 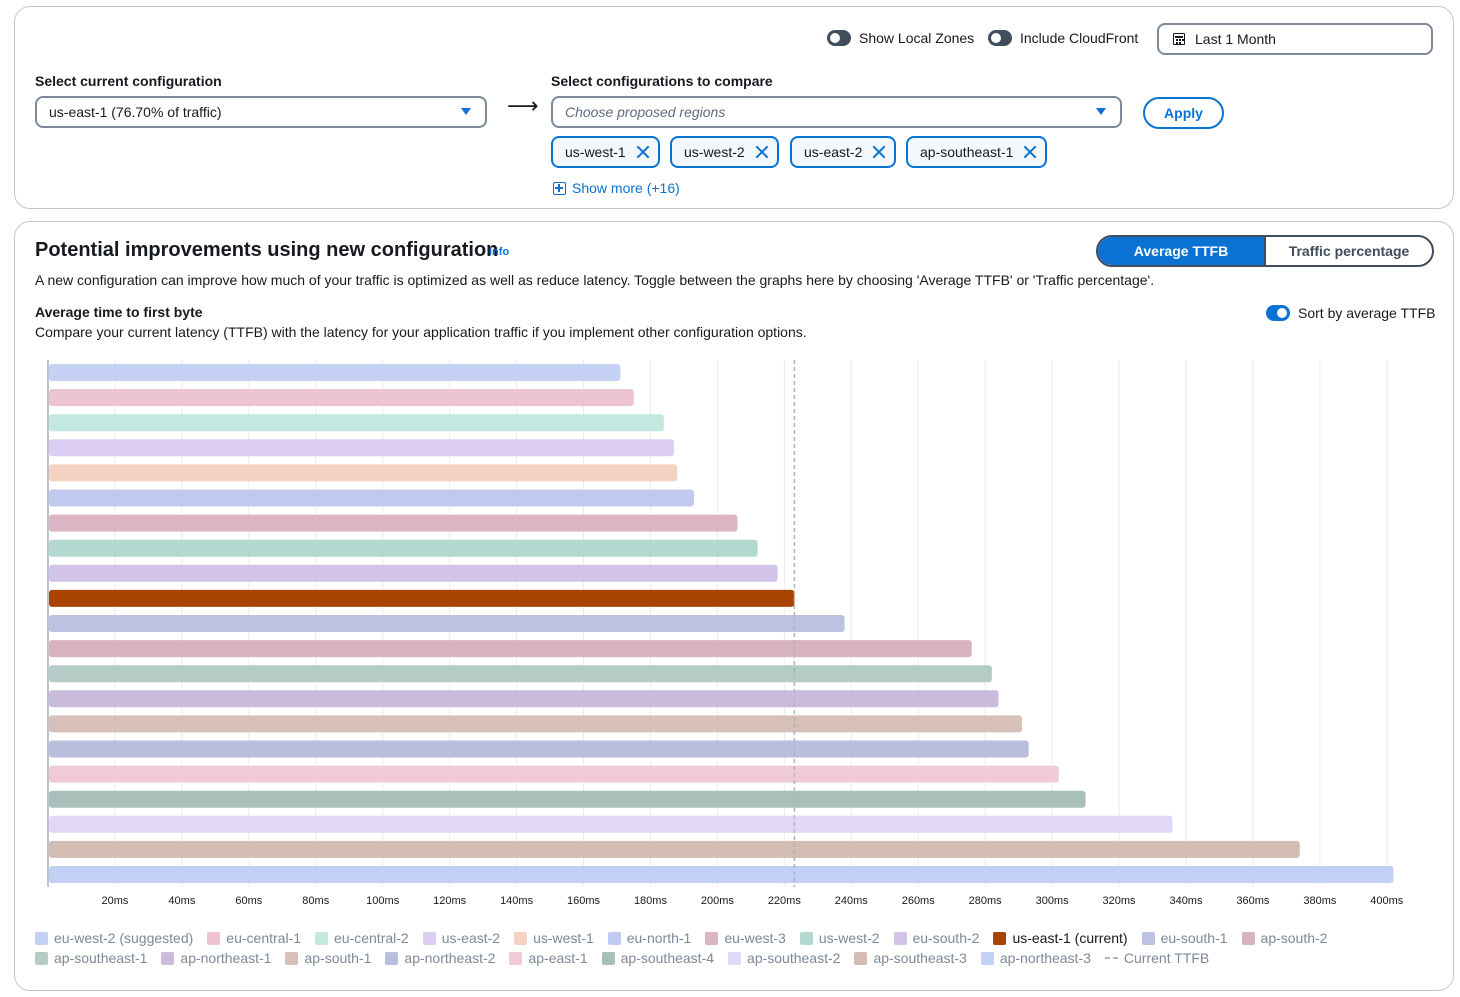 What do you see at coordinates (662, 81) in the screenshot?
I see `compare-config-label: Select configurations to compare` at bounding box center [662, 81].